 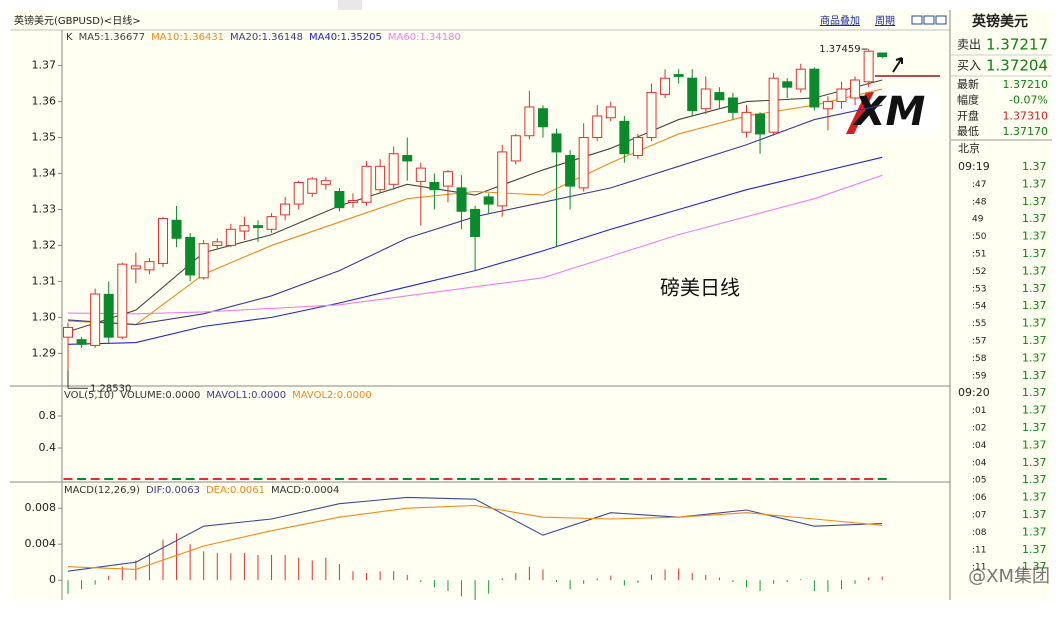 What do you see at coordinates (979, 324) in the screenshot?
I see `tick-time: :55` at bounding box center [979, 324].